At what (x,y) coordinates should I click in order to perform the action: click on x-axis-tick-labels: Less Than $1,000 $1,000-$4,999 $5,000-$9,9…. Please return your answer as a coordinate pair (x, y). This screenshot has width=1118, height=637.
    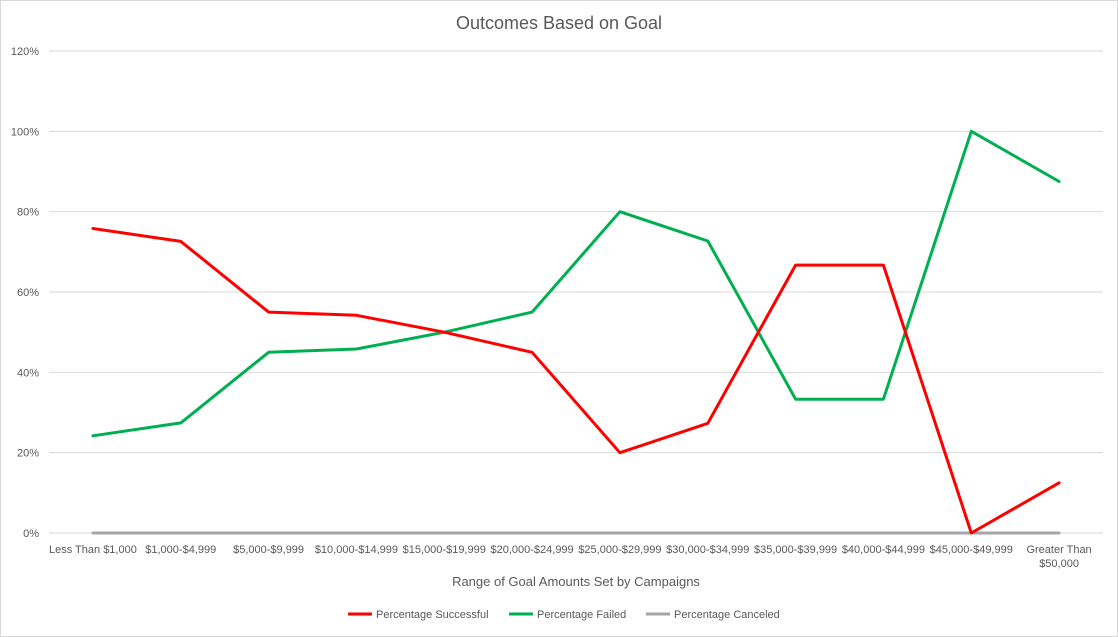
    Looking at the image, I should click on (570, 557).